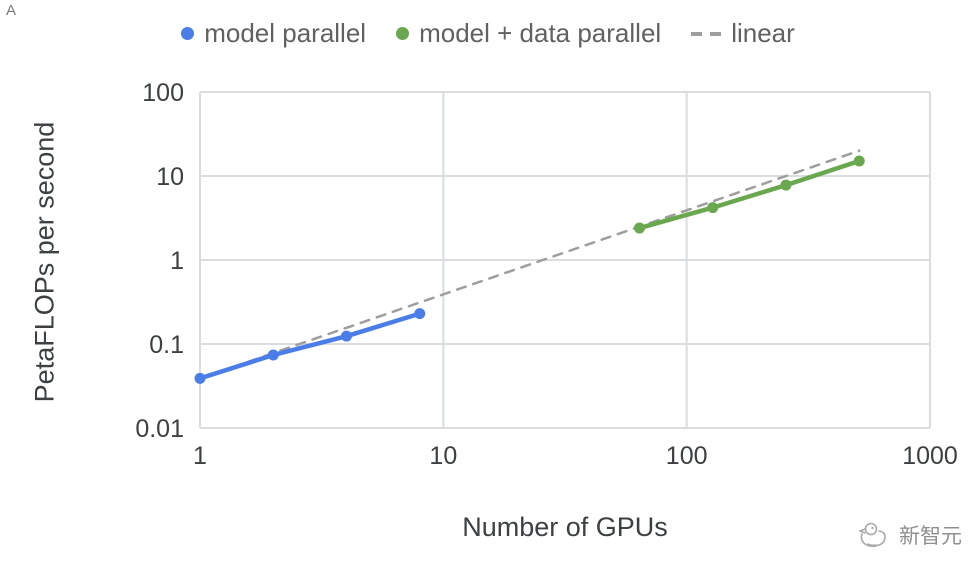 The width and height of the screenshot is (976, 566). Describe the element at coordinates (170, 177) in the screenshot. I see `y-tick-label: 10` at that location.